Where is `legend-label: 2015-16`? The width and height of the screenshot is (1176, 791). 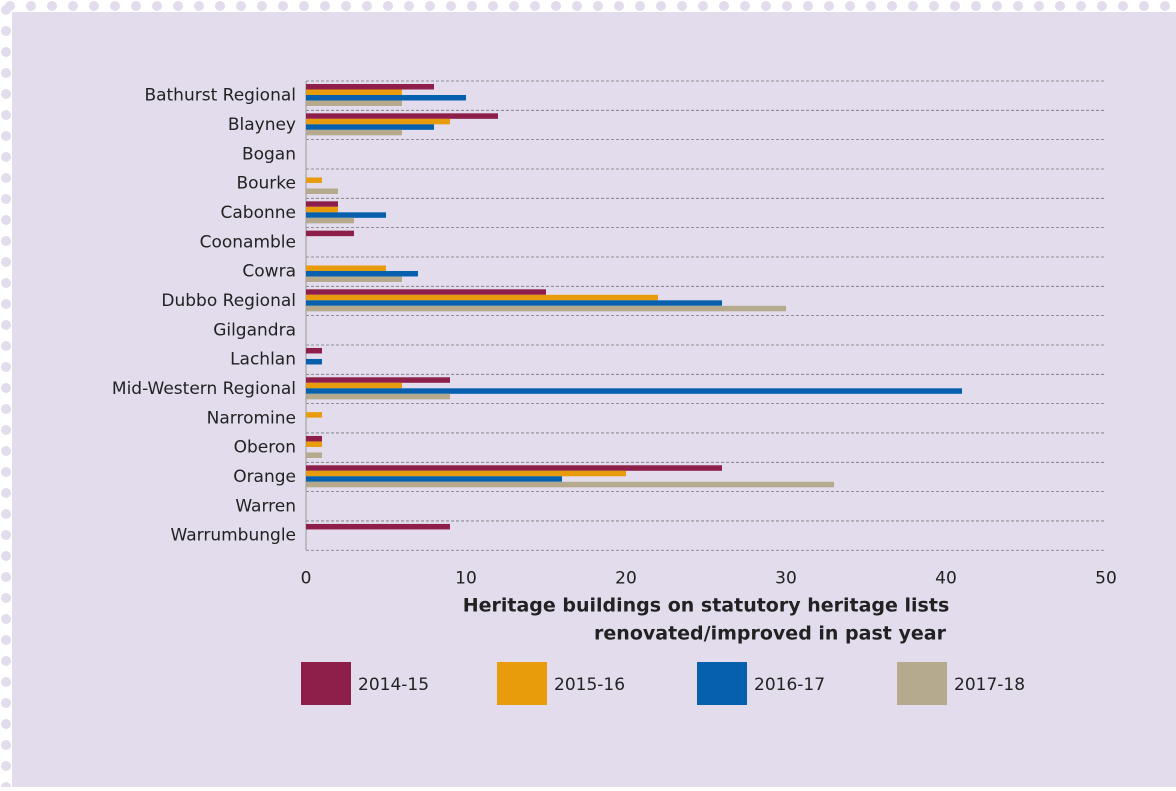
legend-label: 2015-16 is located at coordinates (589, 685).